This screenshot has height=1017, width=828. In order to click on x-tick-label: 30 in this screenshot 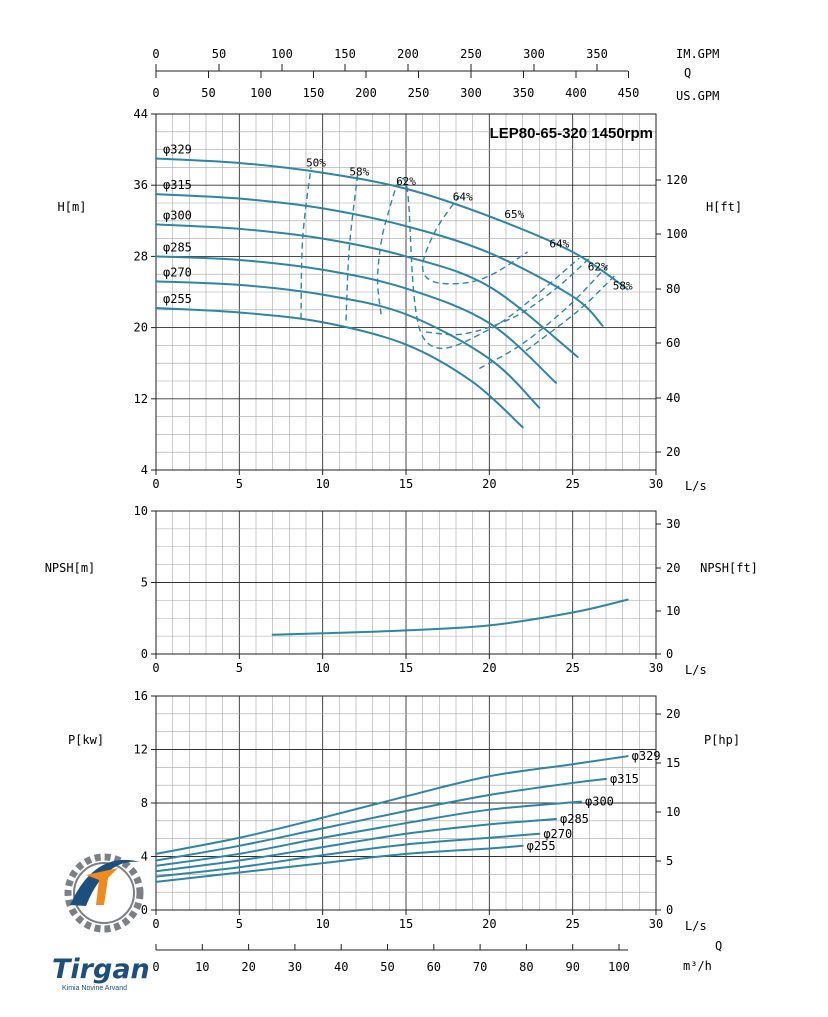, I will do `click(656, 924)`.